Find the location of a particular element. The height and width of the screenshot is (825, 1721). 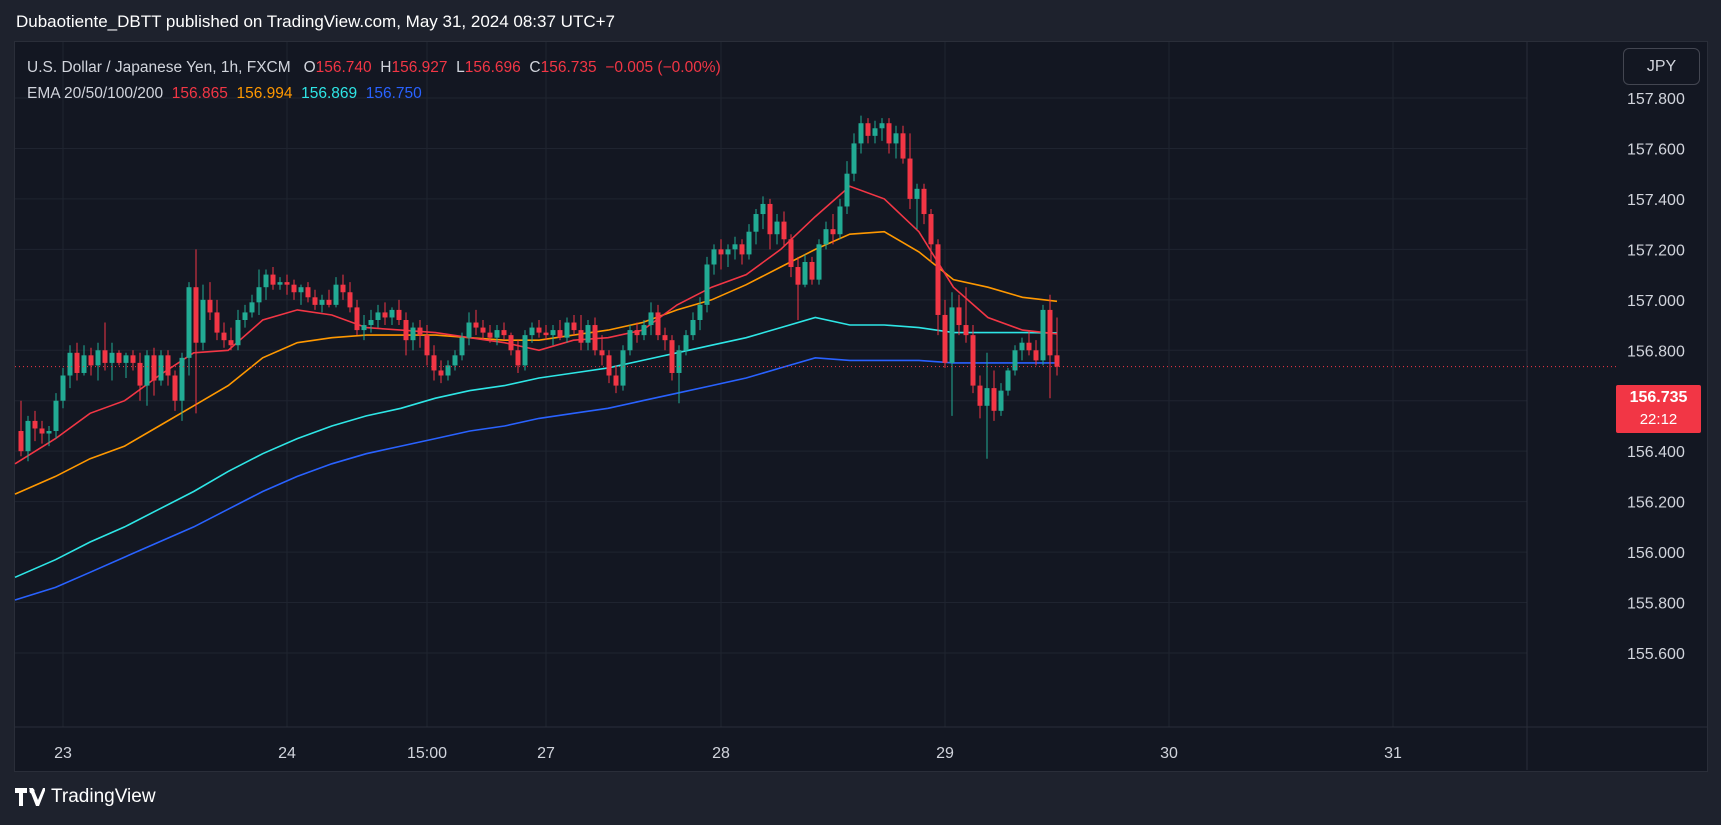

currency-button: JPY is located at coordinates (1661, 66).